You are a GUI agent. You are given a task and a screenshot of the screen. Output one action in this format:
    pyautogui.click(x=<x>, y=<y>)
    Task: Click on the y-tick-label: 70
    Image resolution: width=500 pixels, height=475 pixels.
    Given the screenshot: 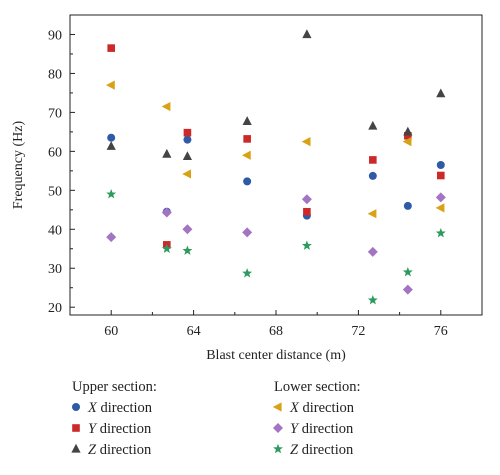 What is the action you would take?
    pyautogui.click(x=55, y=113)
    